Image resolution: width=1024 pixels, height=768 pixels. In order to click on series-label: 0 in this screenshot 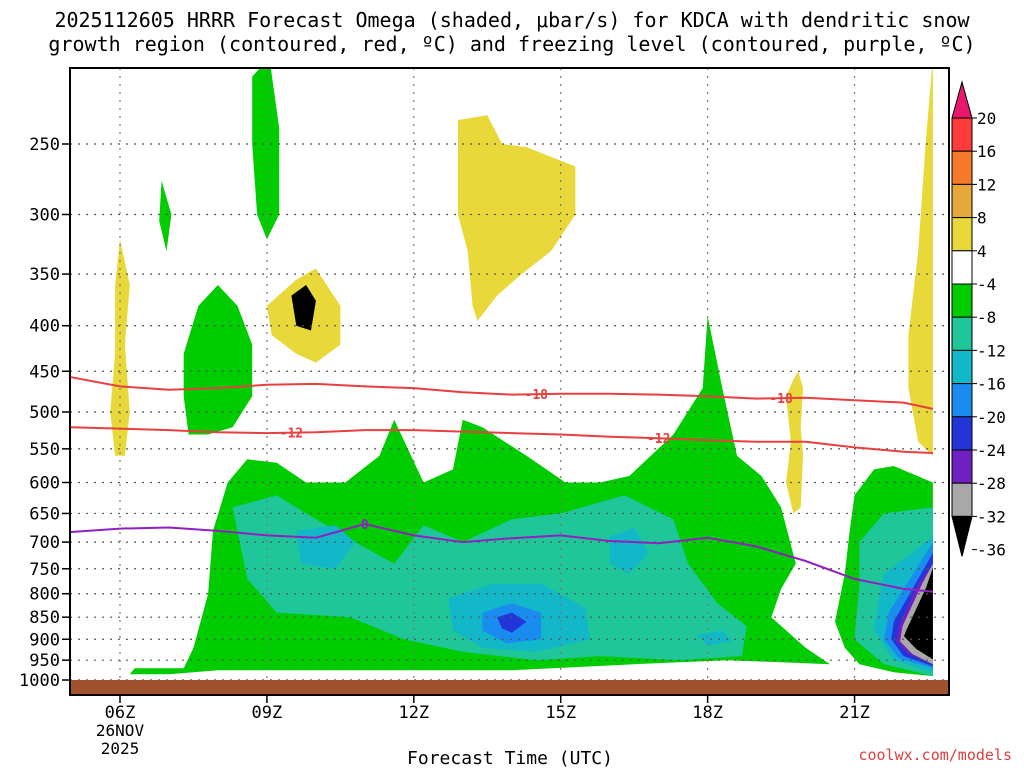, I will do `click(365, 525)`.